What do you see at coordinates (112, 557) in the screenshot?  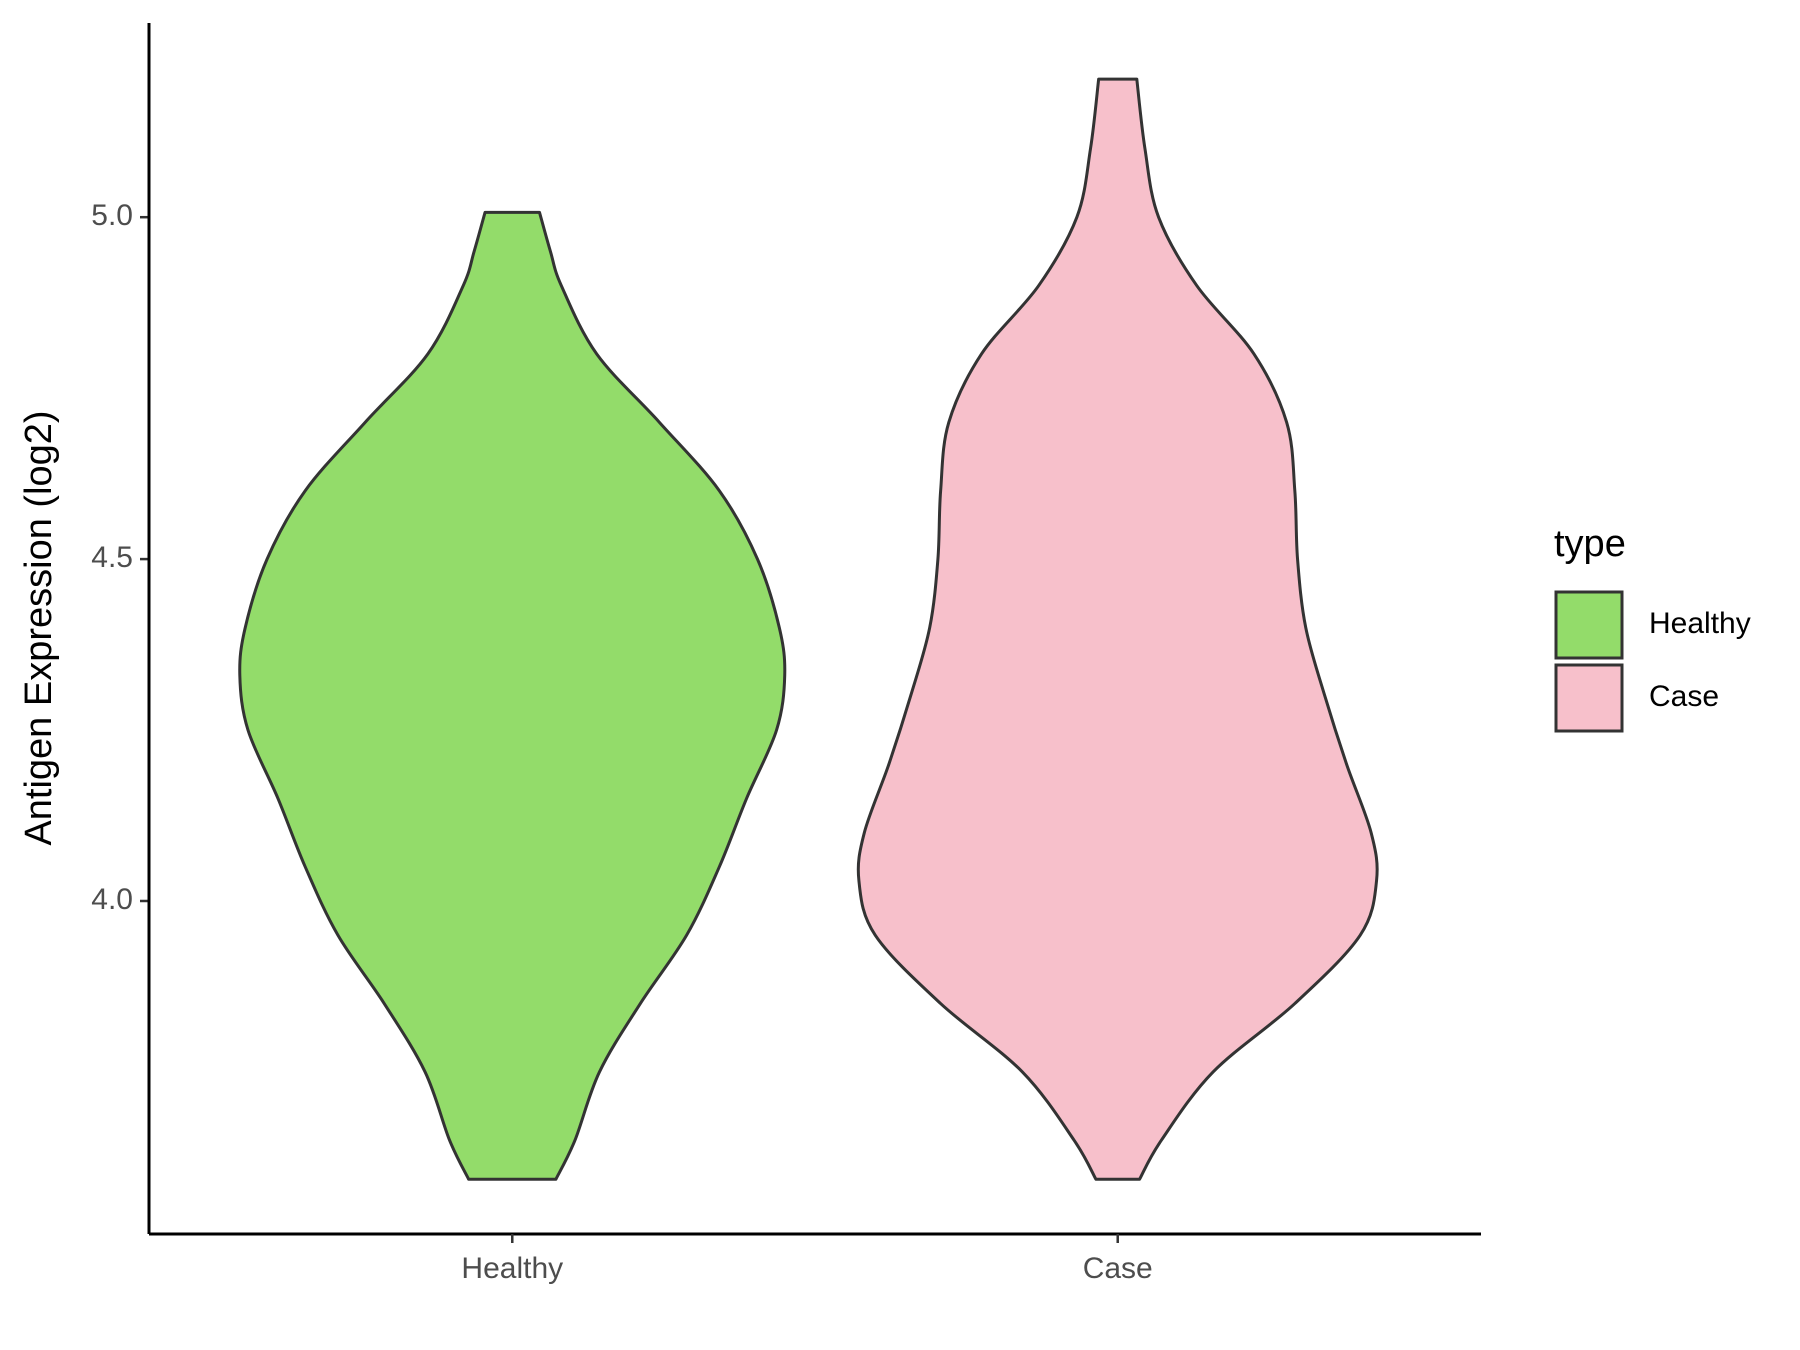 I see `y-tick-label: 4.5` at bounding box center [112, 557].